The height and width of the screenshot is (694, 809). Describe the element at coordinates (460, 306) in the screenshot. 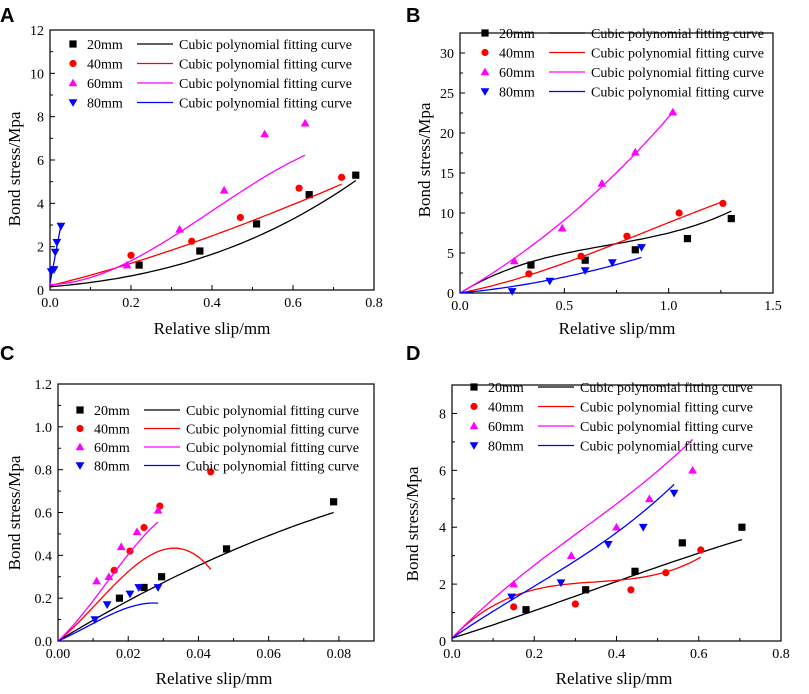

I see `x-tick-label: 0.0` at that location.